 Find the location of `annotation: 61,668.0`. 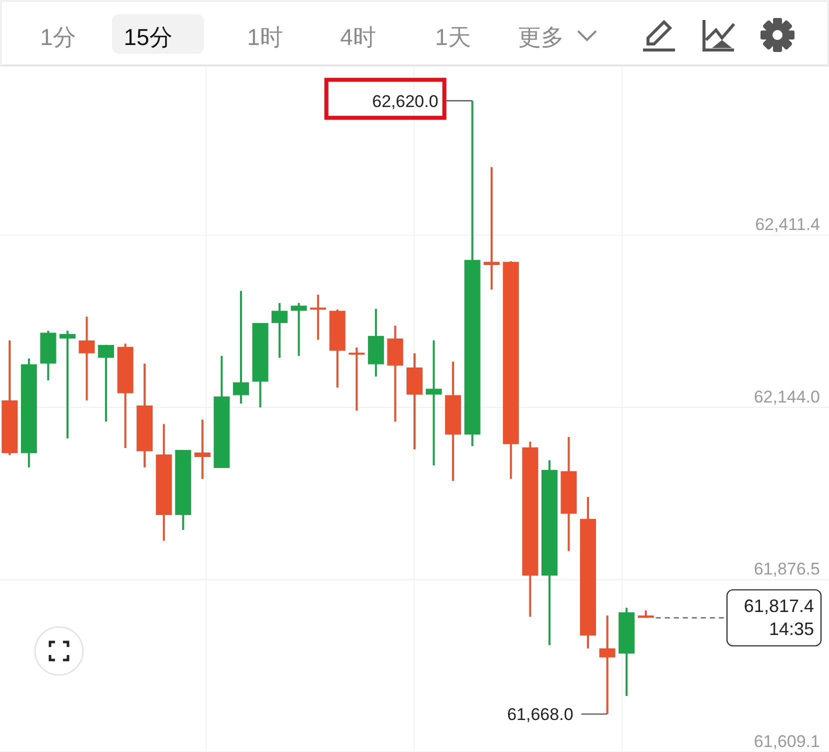

annotation: 61,668.0 is located at coordinates (540, 714).